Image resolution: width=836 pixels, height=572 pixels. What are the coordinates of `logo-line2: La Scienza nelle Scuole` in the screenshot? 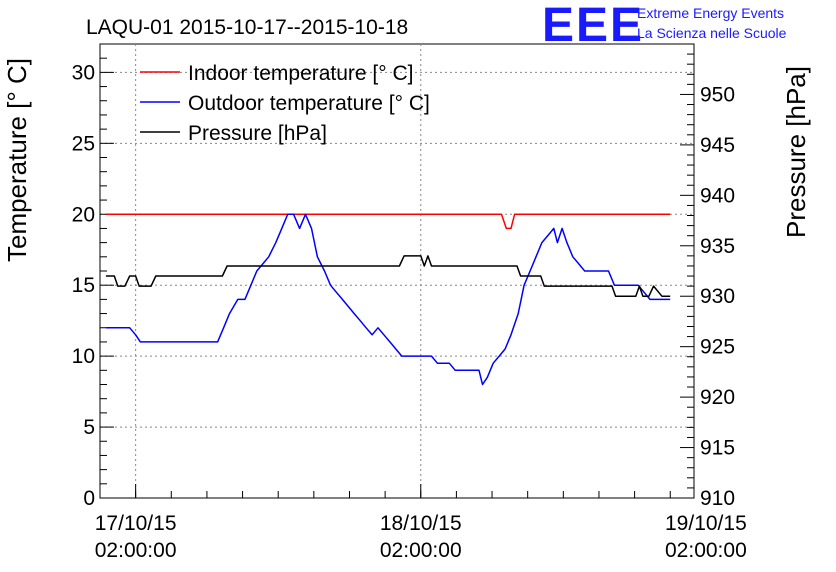 It's located at (712, 33).